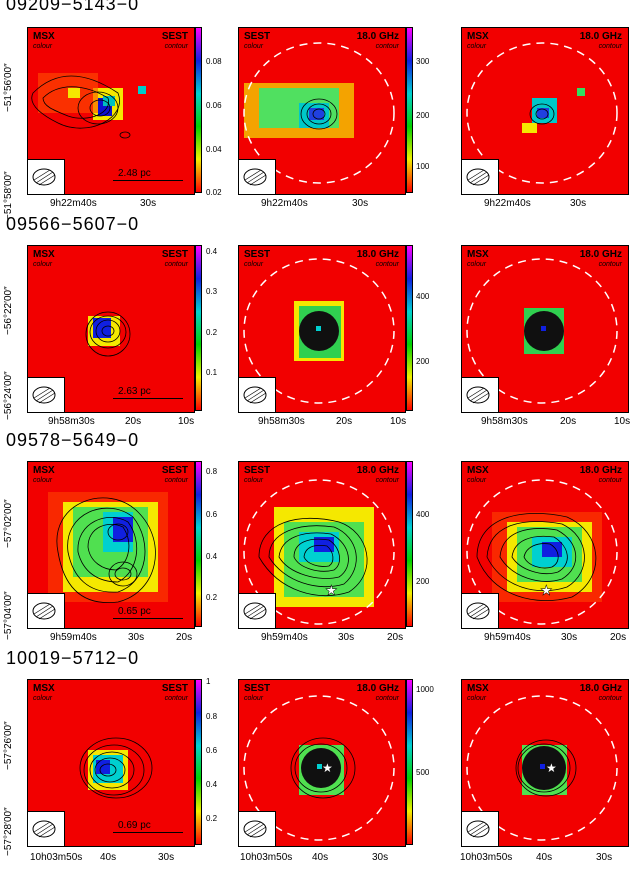 This screenshot has width=634, height=872. I want to click on panel-msx-sest-1: MSX colour SEST contour 2.48 pc, so click(111, 111).